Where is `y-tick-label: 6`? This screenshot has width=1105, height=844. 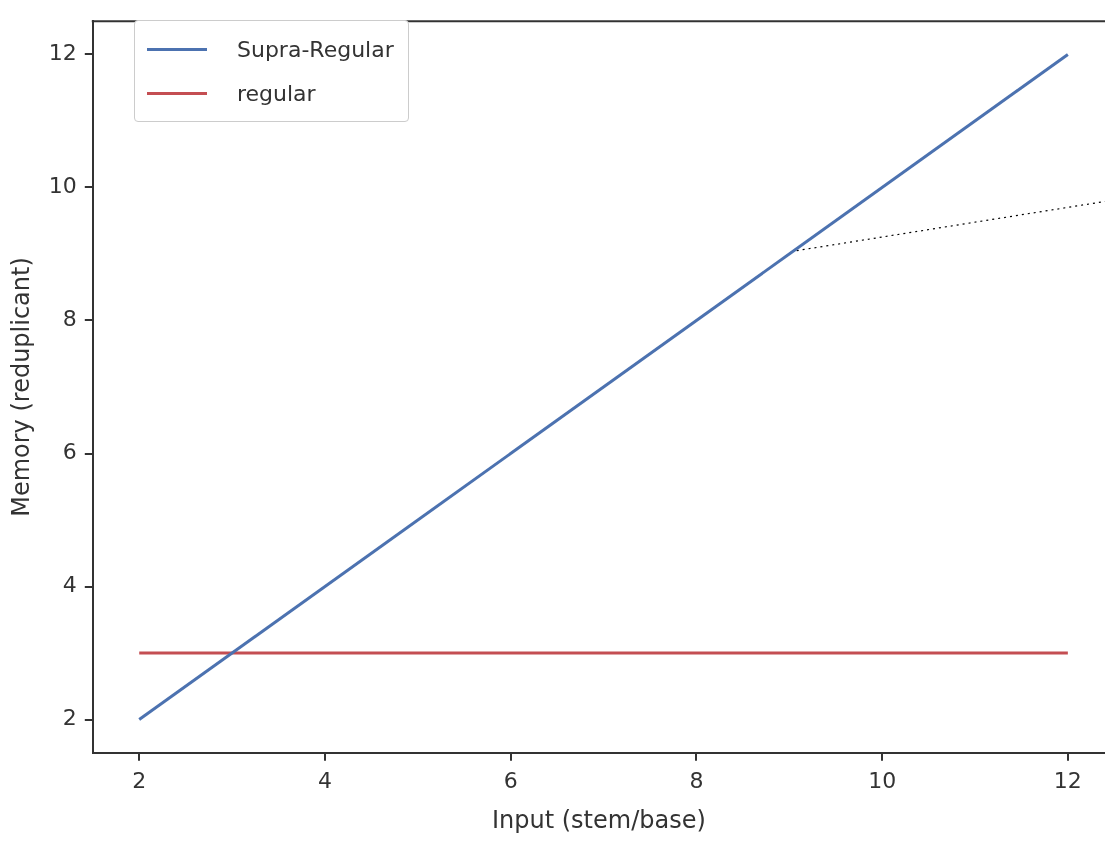 y-tick-label: 6 is located at coordinates (69, 452).